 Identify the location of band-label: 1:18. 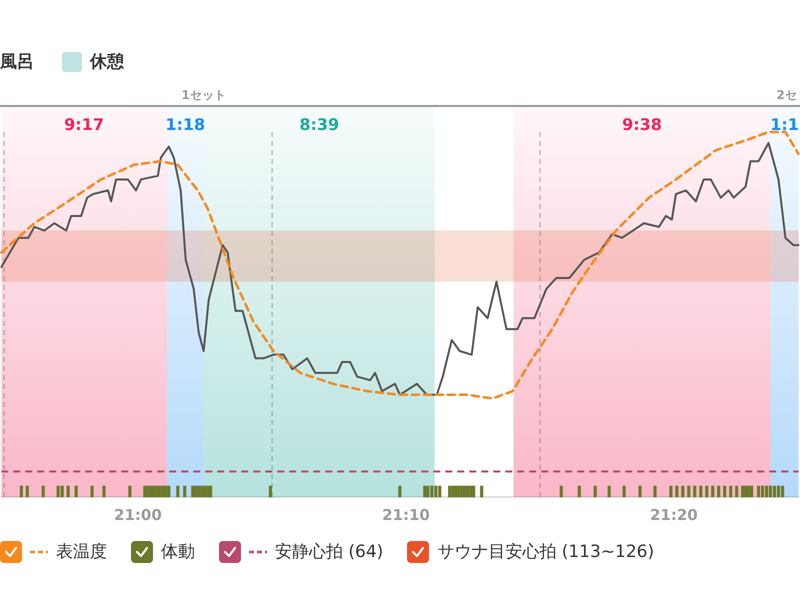
(185, 124).